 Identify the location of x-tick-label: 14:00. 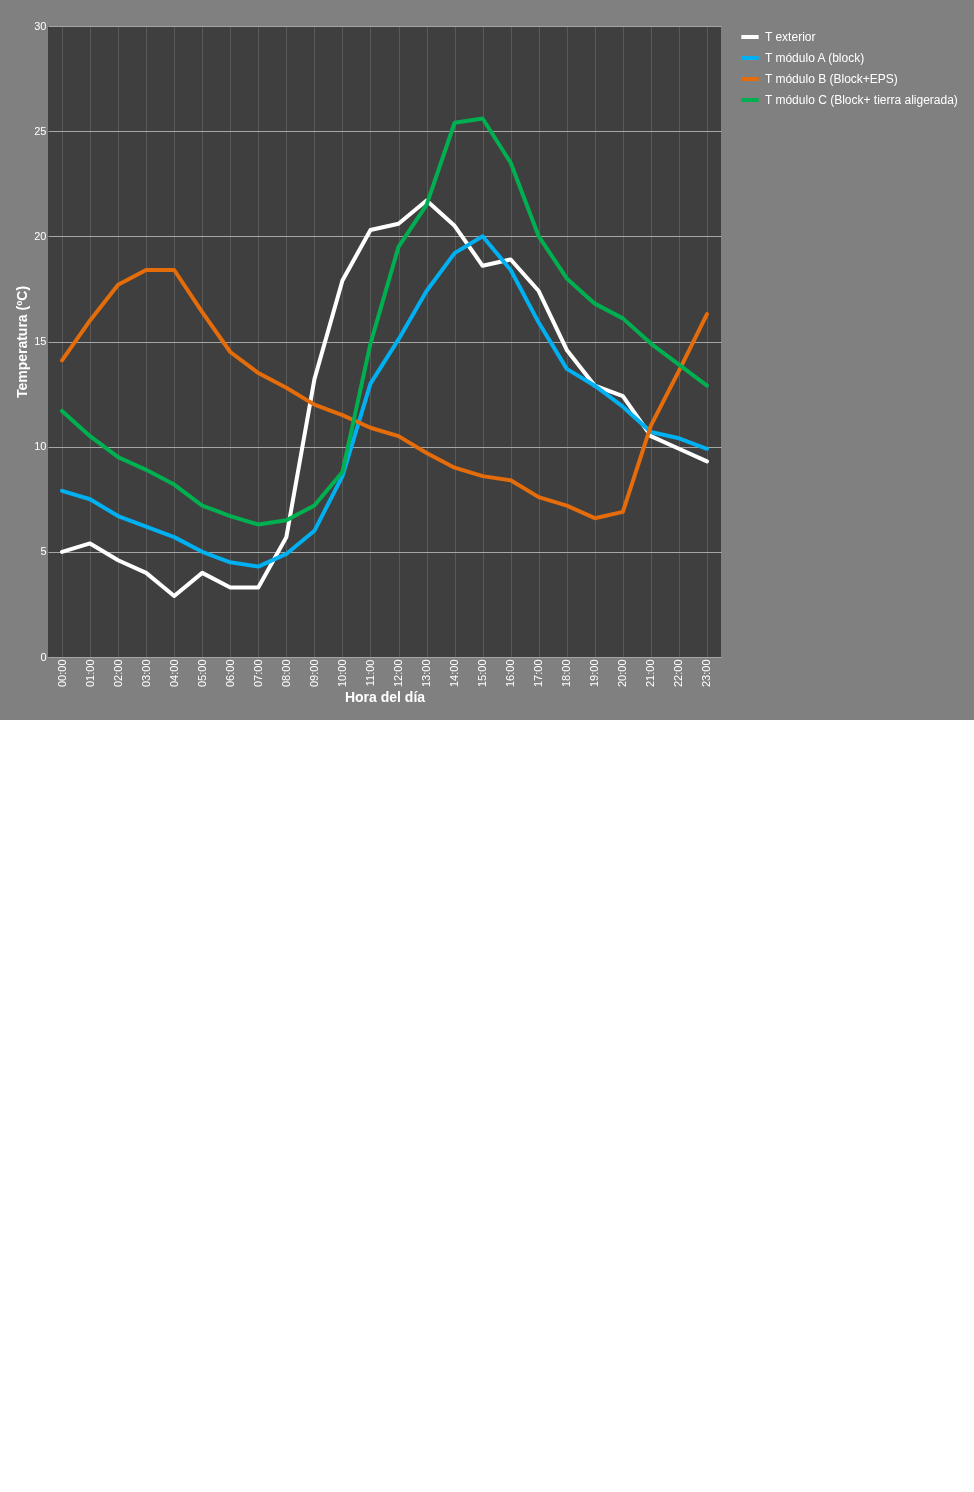
(454, 673).